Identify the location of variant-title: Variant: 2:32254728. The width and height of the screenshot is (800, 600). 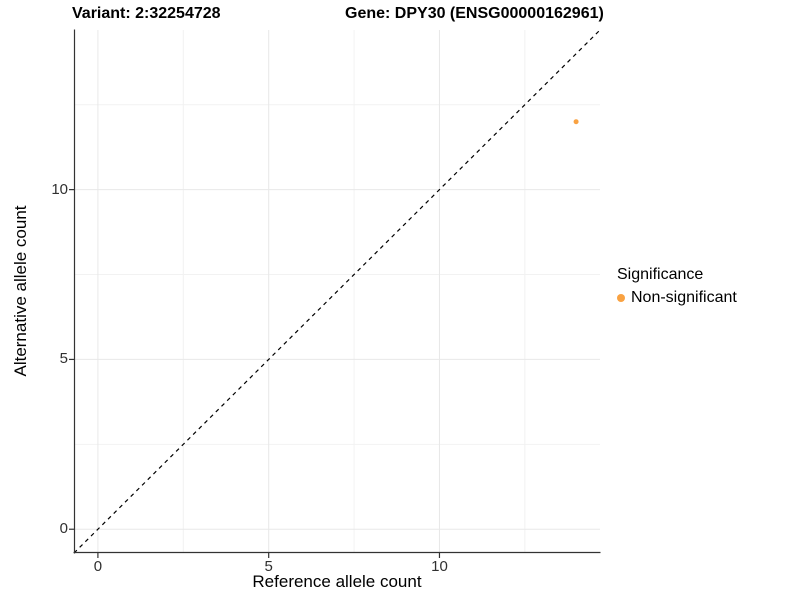
(146, 13).